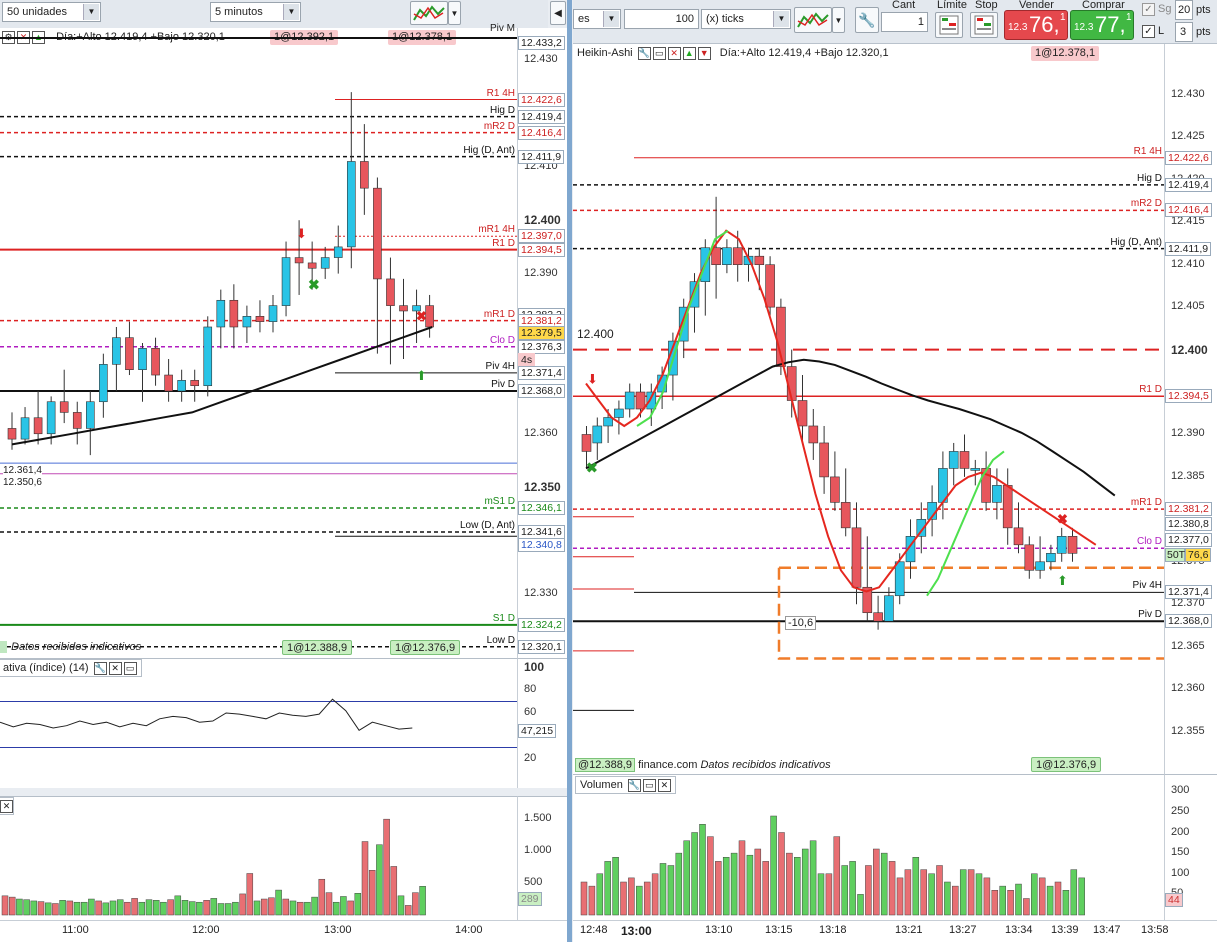 The height and width of the screenshot is (942, 1217). I want to click on scroll-left-icon: ◀, so click(558, 13).